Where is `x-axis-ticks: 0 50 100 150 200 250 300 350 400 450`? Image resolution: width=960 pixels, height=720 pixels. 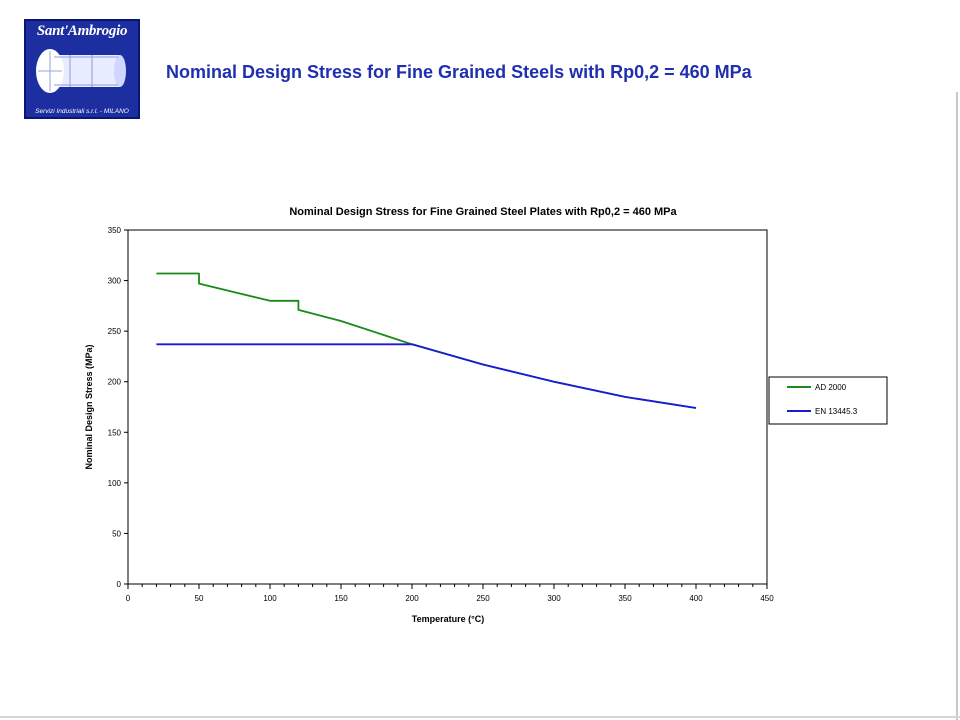
x-axis-ticks: 0 50 100 150 200 250 300 350 400 450 is located at coordinates (450, 593).